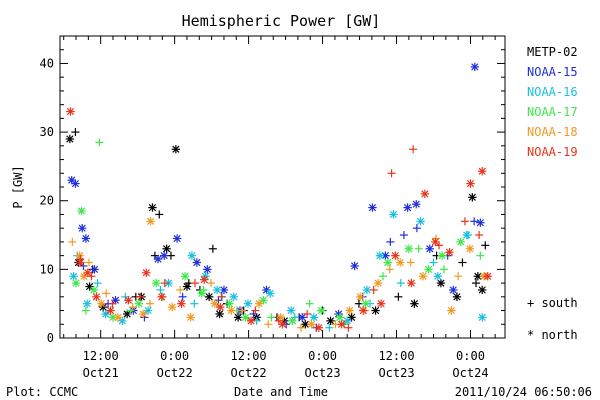 The height and width of the screenshot is (400, 600). What do you see at coordinates (47, 269) in the screenshot?
I see `y-tick-label: 10` at bounding box center [47, 269].